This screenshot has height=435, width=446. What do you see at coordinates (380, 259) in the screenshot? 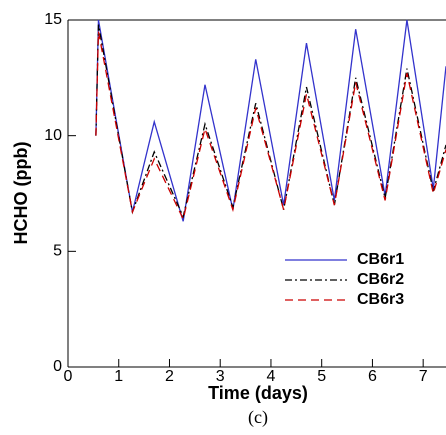
I see `legend-label: CB6r1` at bounding box center [380, 259].